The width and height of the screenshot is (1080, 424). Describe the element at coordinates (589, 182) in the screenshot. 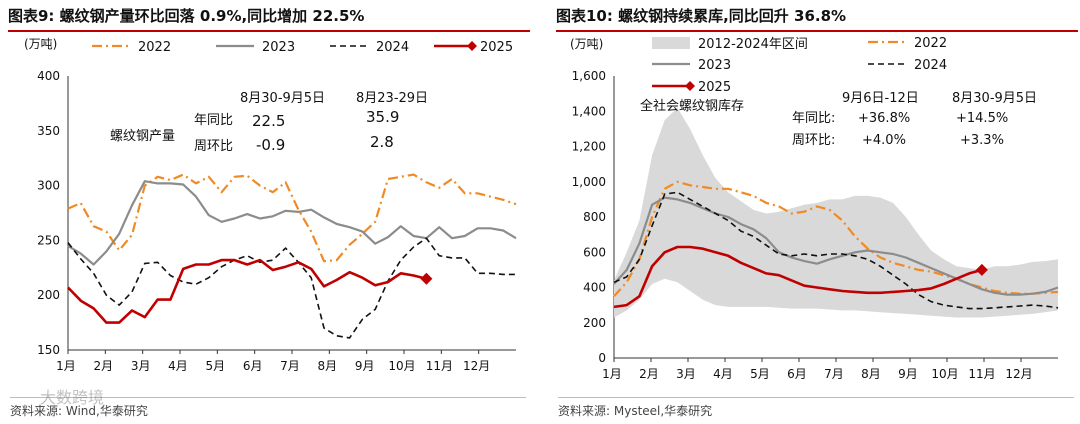

I see `right-y-tick-label: 1,000` at that location.